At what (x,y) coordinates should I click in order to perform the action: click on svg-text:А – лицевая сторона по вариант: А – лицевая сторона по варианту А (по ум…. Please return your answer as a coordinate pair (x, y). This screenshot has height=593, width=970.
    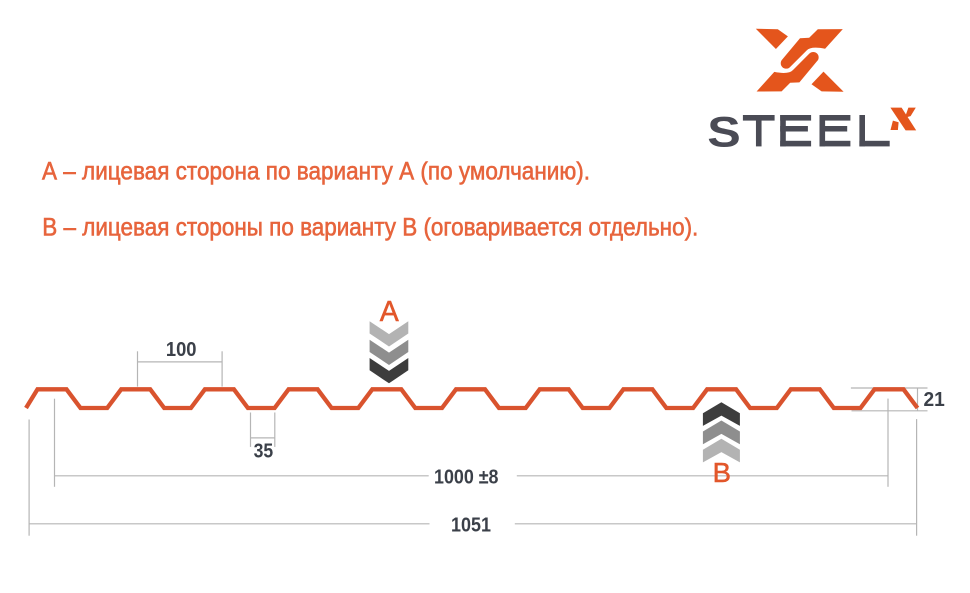
    Looking at the image, I should click on (316, 172).